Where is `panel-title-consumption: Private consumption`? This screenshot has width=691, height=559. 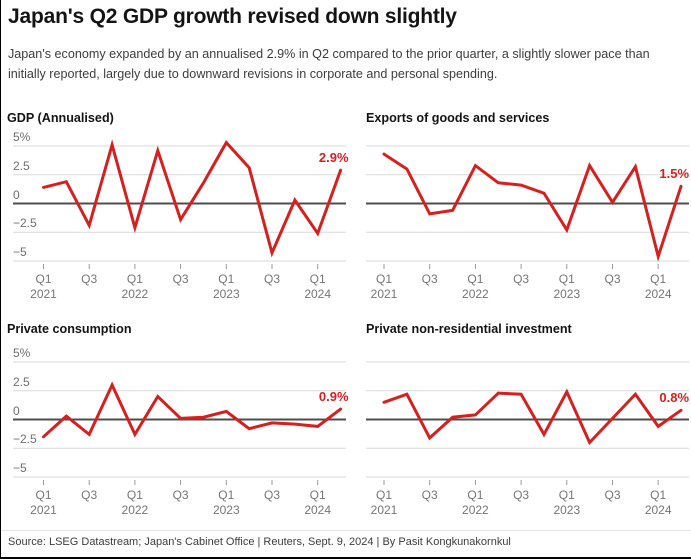 panel-title-consumption: Private consumption is located at coordinates (69, 329).